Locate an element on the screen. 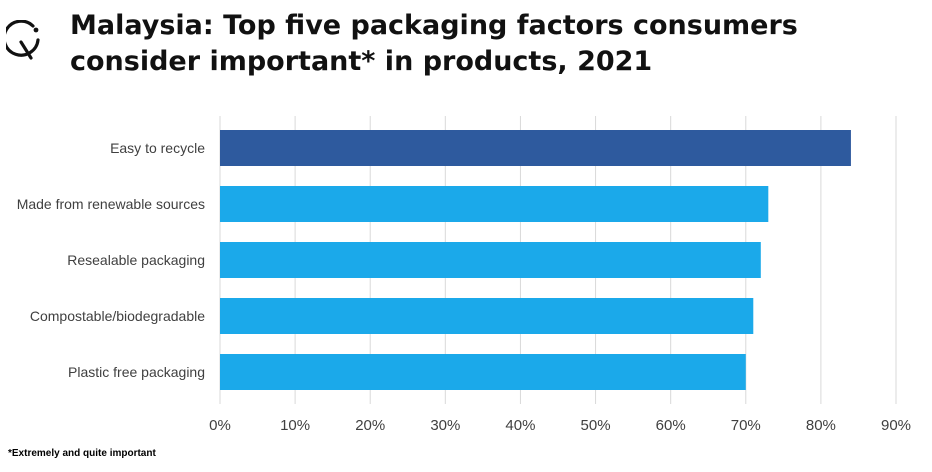  x-tick-label: 60% is located at coordinates (671, 425).